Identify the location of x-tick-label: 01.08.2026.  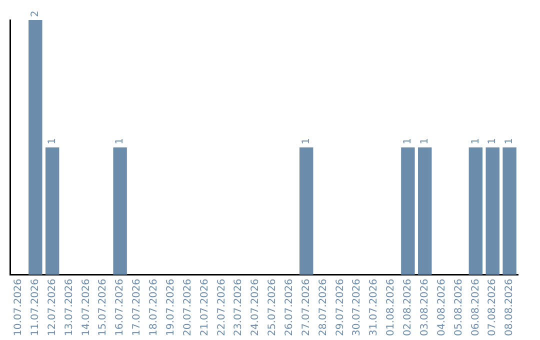
(391, 307).